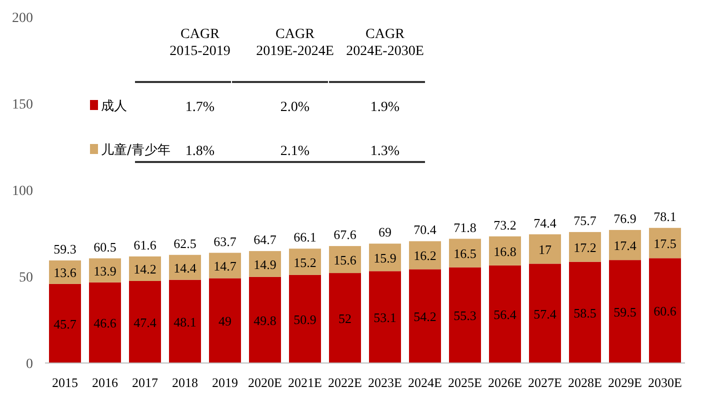 The image size is (703, 403). Describe the element at coordinates (545, 222) in the screenshot. I see `total-label: 74.4` at that location.